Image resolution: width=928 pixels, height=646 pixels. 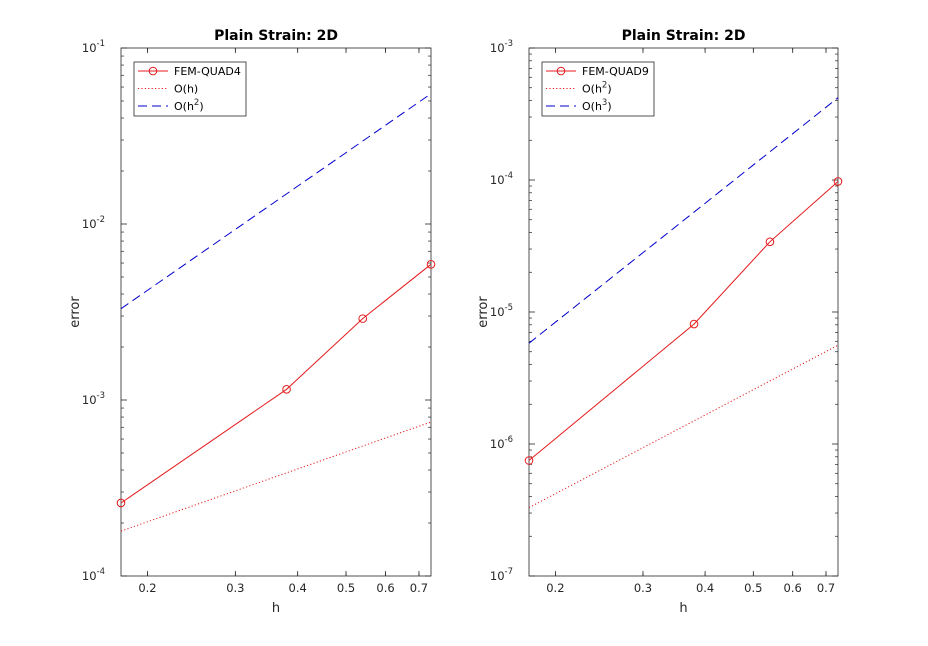 I want to click on y-tick-label: 10⁻⁵, so click(x=501, y=311).